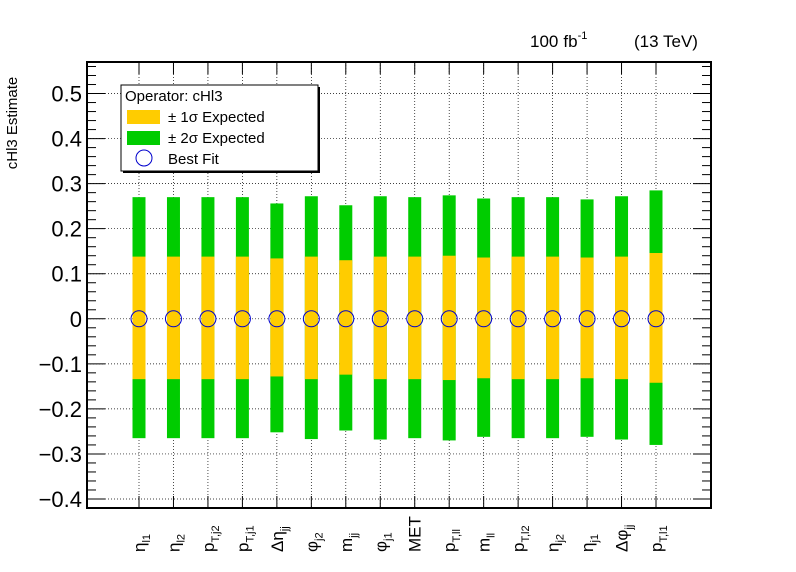  I want to click on luminosity-exponent: -1, so click(583, 36).